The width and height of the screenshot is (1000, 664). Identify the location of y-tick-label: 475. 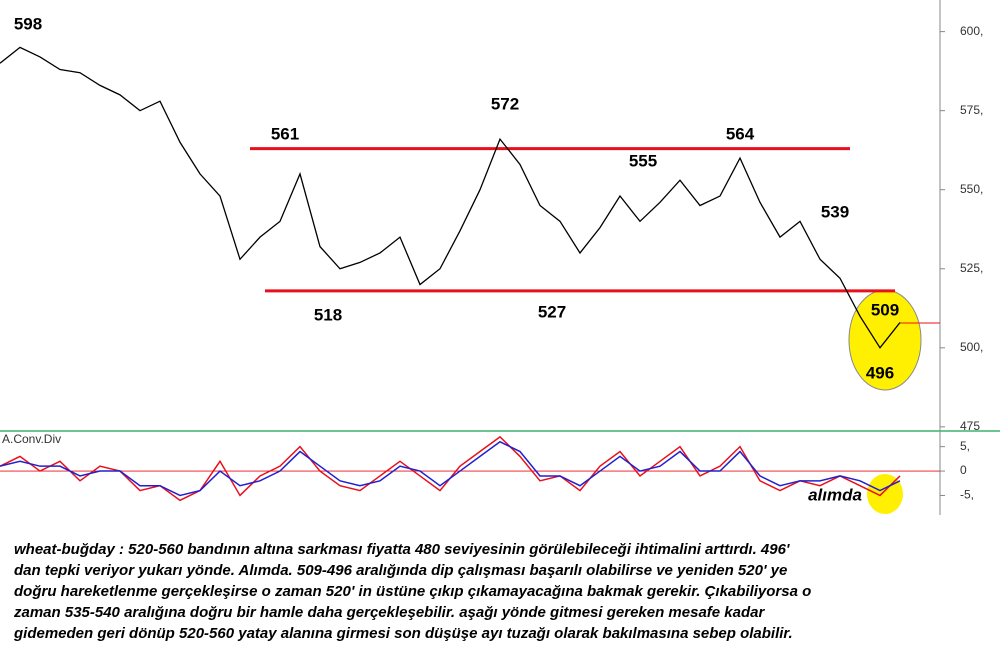
(970, 426).